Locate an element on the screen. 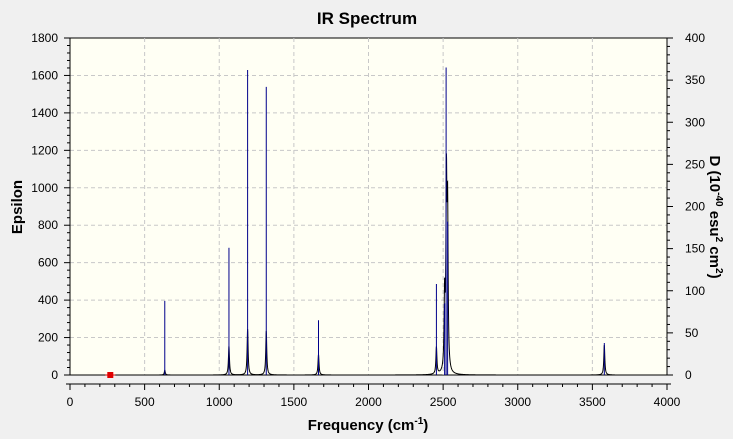 Image resolution: width=733 pixels, height=439 pixels. x-tick-label: 0 is located at coordinates (70, 402).